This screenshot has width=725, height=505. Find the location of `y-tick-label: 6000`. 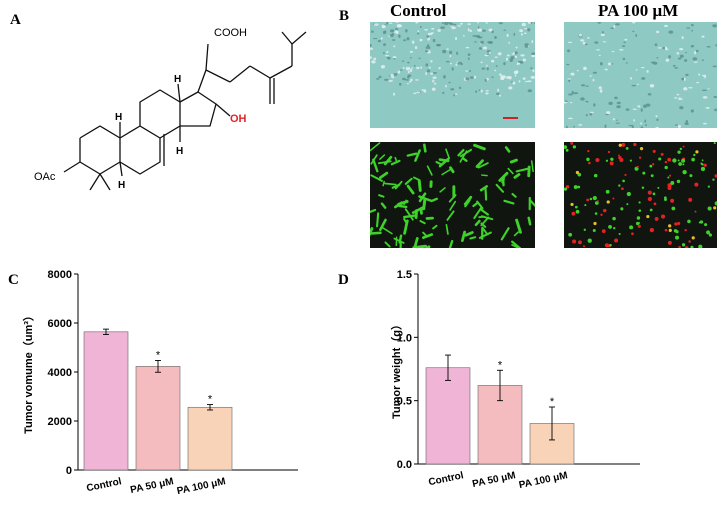

y-tick-label: 6000 is located at coordinates (60, 324).